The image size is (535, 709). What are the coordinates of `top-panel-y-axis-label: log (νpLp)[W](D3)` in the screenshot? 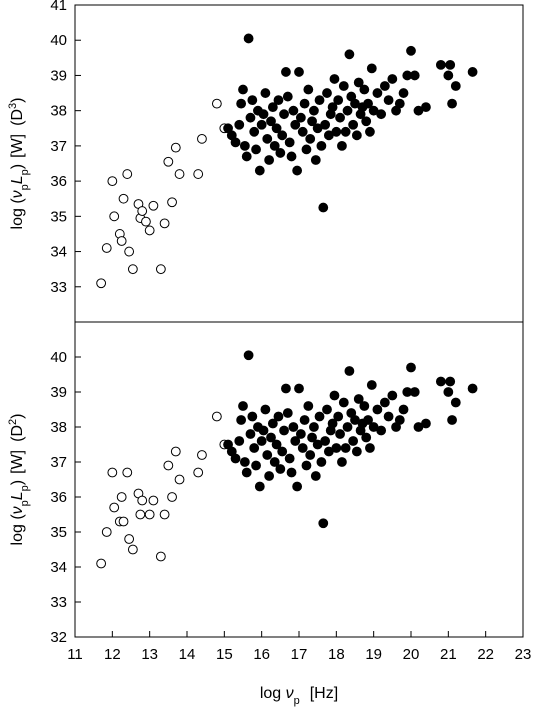 It's located at (19, 164).